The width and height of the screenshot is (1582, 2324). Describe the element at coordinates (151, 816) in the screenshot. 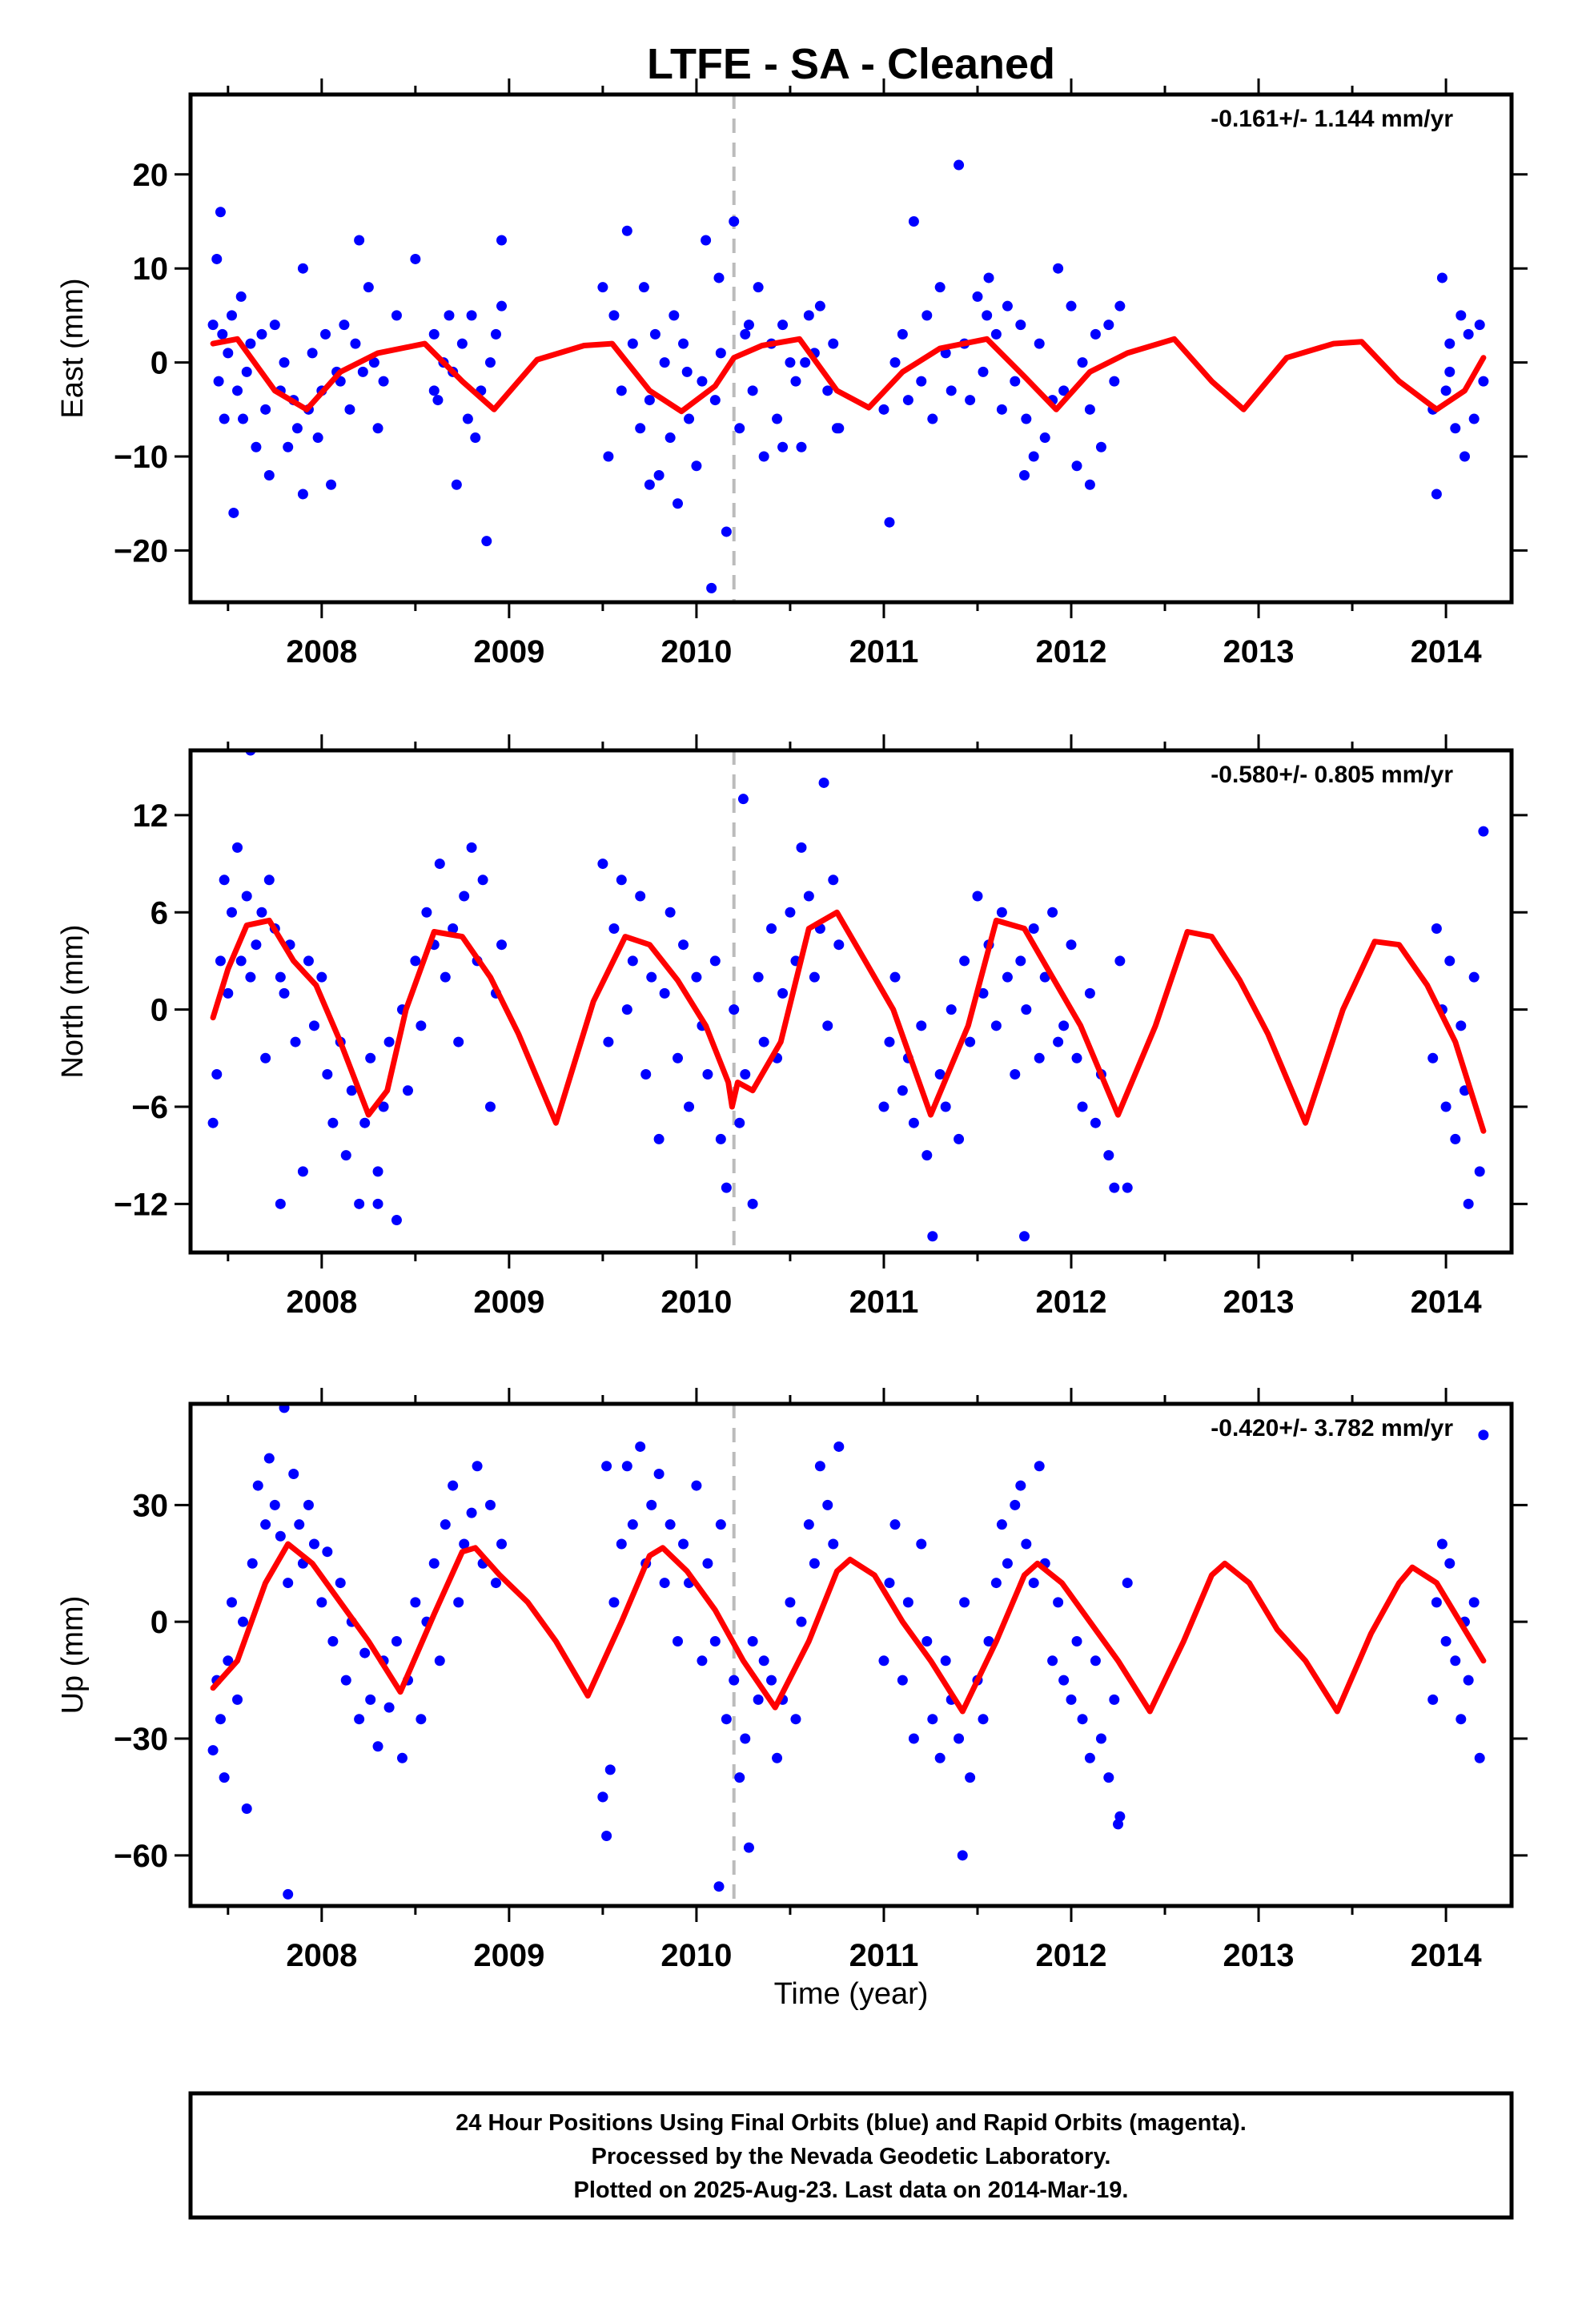

I see `y-tick-label: 12` at that location.